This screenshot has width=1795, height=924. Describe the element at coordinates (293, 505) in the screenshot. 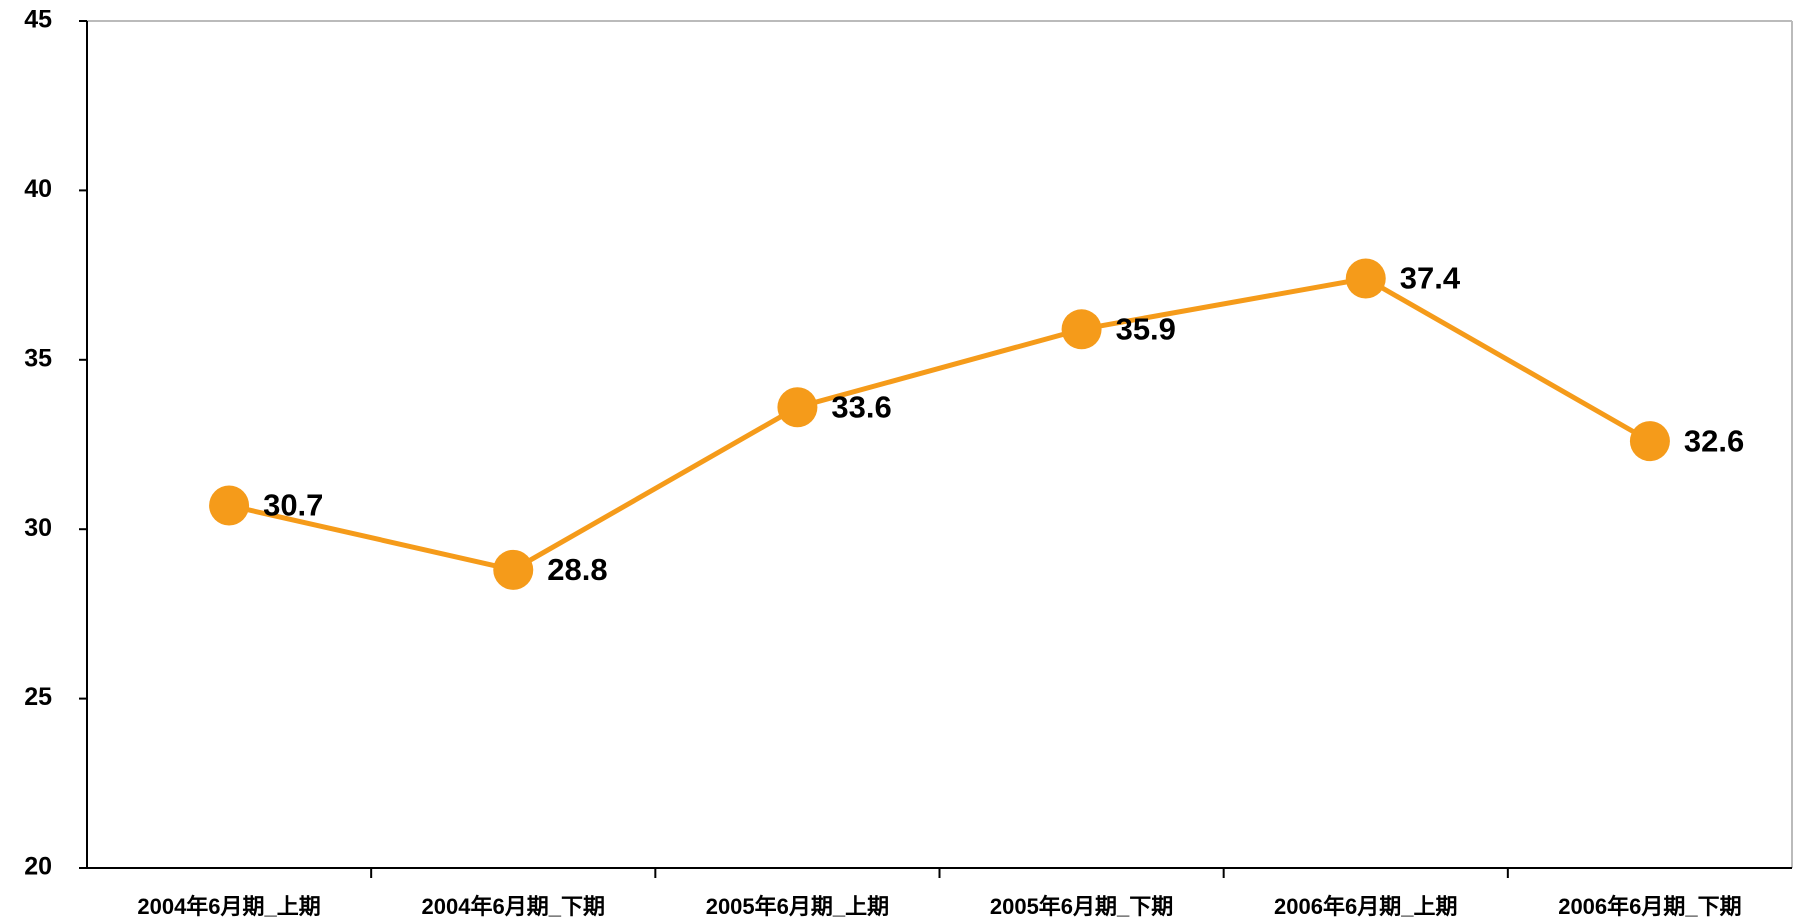

I see `data-label: 30.7` at that location.